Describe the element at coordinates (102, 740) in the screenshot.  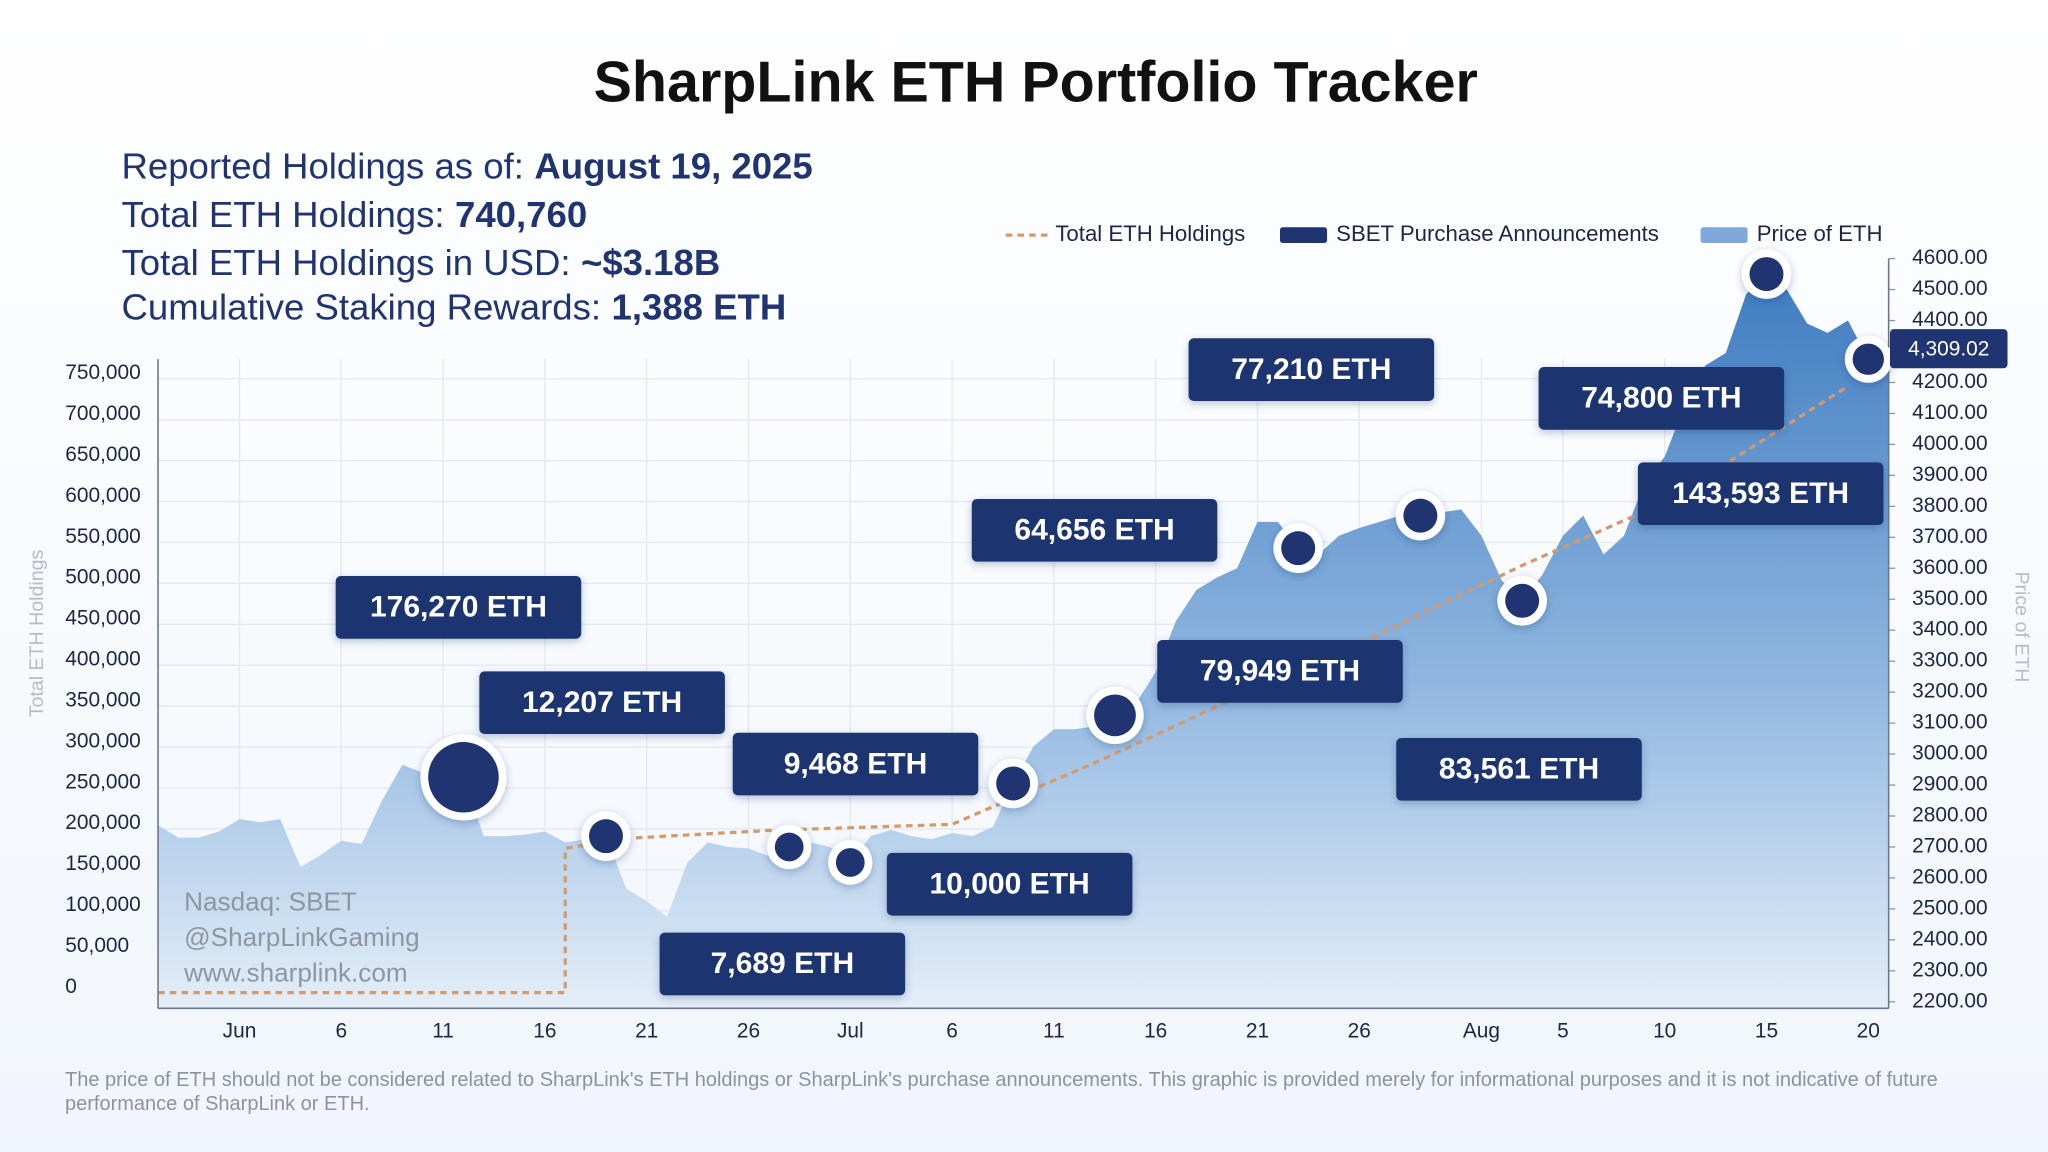
I see `y-tick-label: 300,000` at that location.